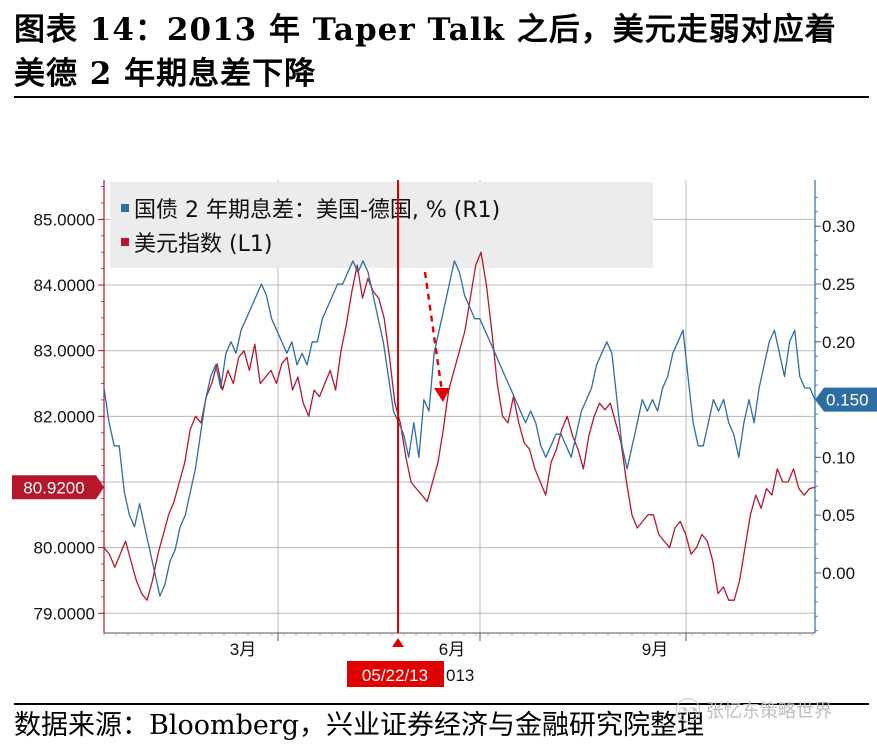 The width and height of the screenshot is (877, 749). Describe the element at coordinates (381, 225) in the screenshot. I see `legend-box` at that location.